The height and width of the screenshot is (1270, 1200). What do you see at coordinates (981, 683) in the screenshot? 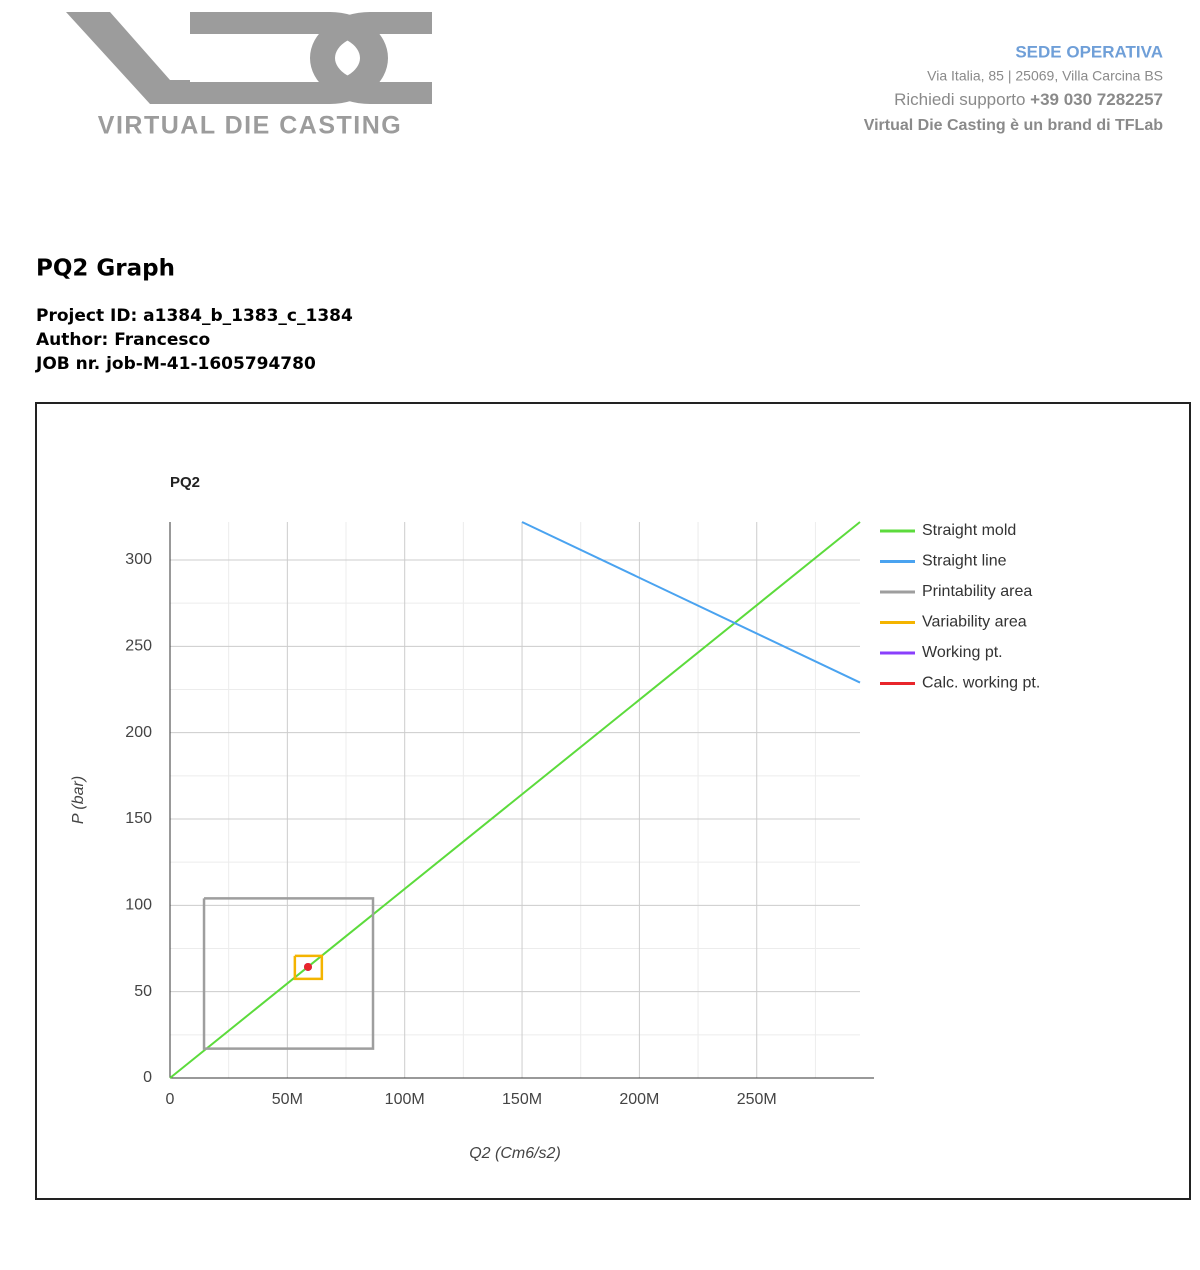
I see `legend-label: Calc. working pt.` at bounding box center [981, 683].